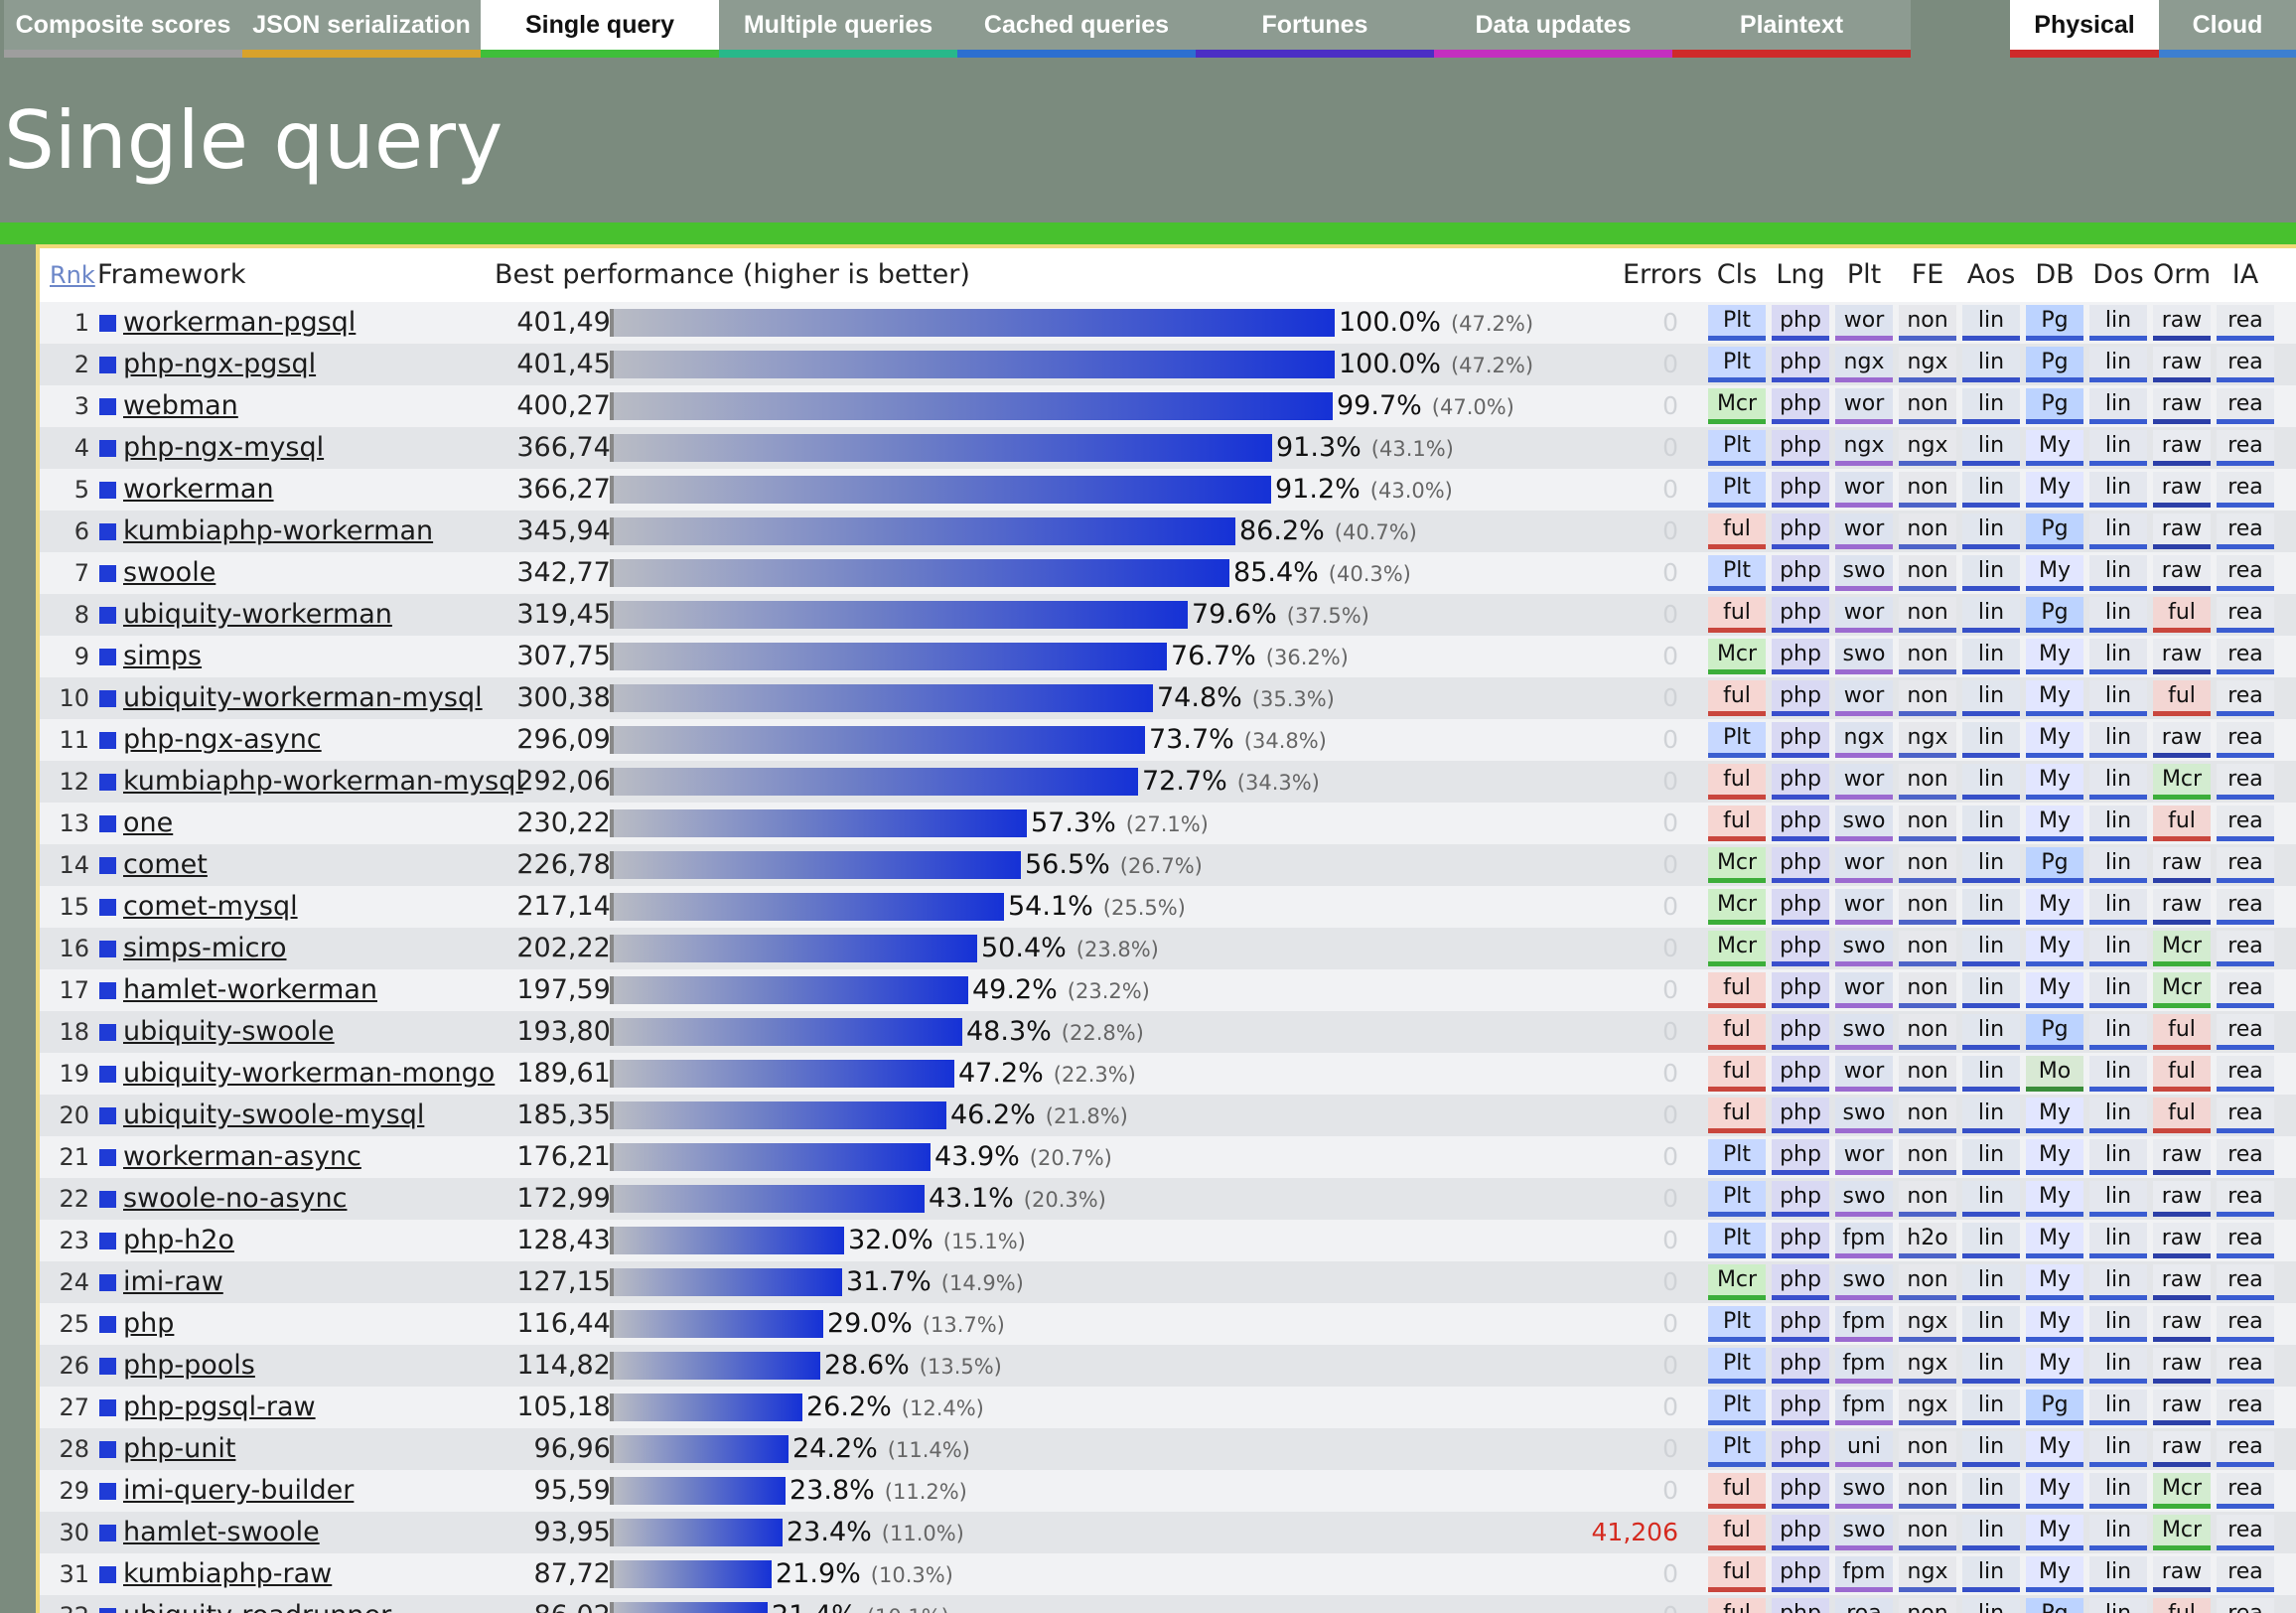 Image resolution: width=2296 pixels, height=1613 pixels. What do you see at coordinates (123, 29) in the screenshot?
I see `tab-composite-scores: Composite scores` at bounding box center [123, 29].